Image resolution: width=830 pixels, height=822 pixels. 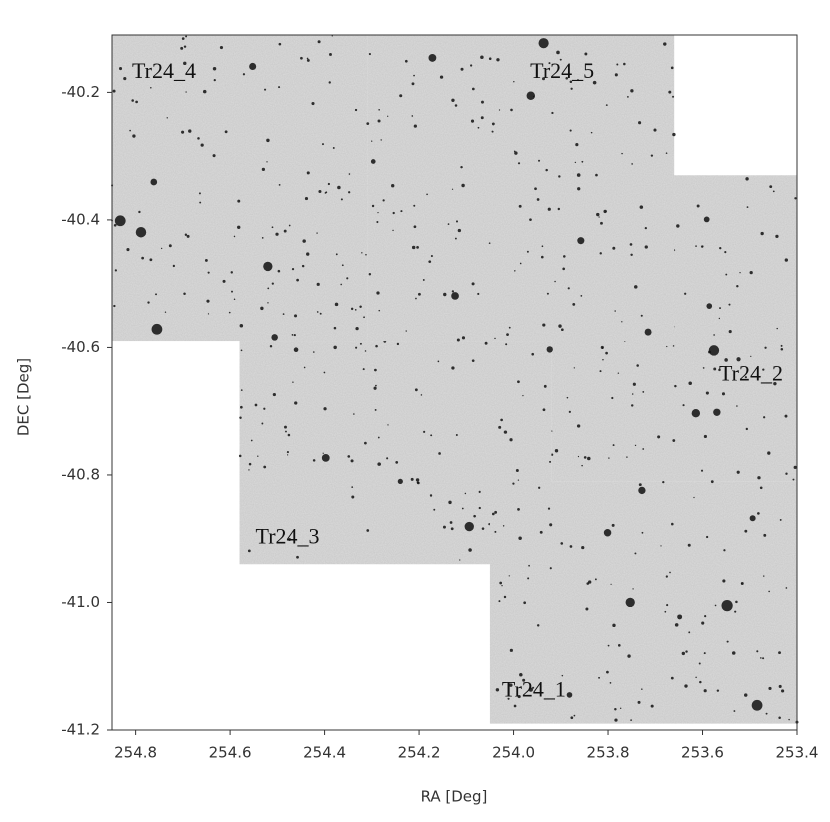 What do you see at coordinates (797, 753) in the screenshot?
I see `x-tick-label: 253.4` at bounding box center [797, 753].